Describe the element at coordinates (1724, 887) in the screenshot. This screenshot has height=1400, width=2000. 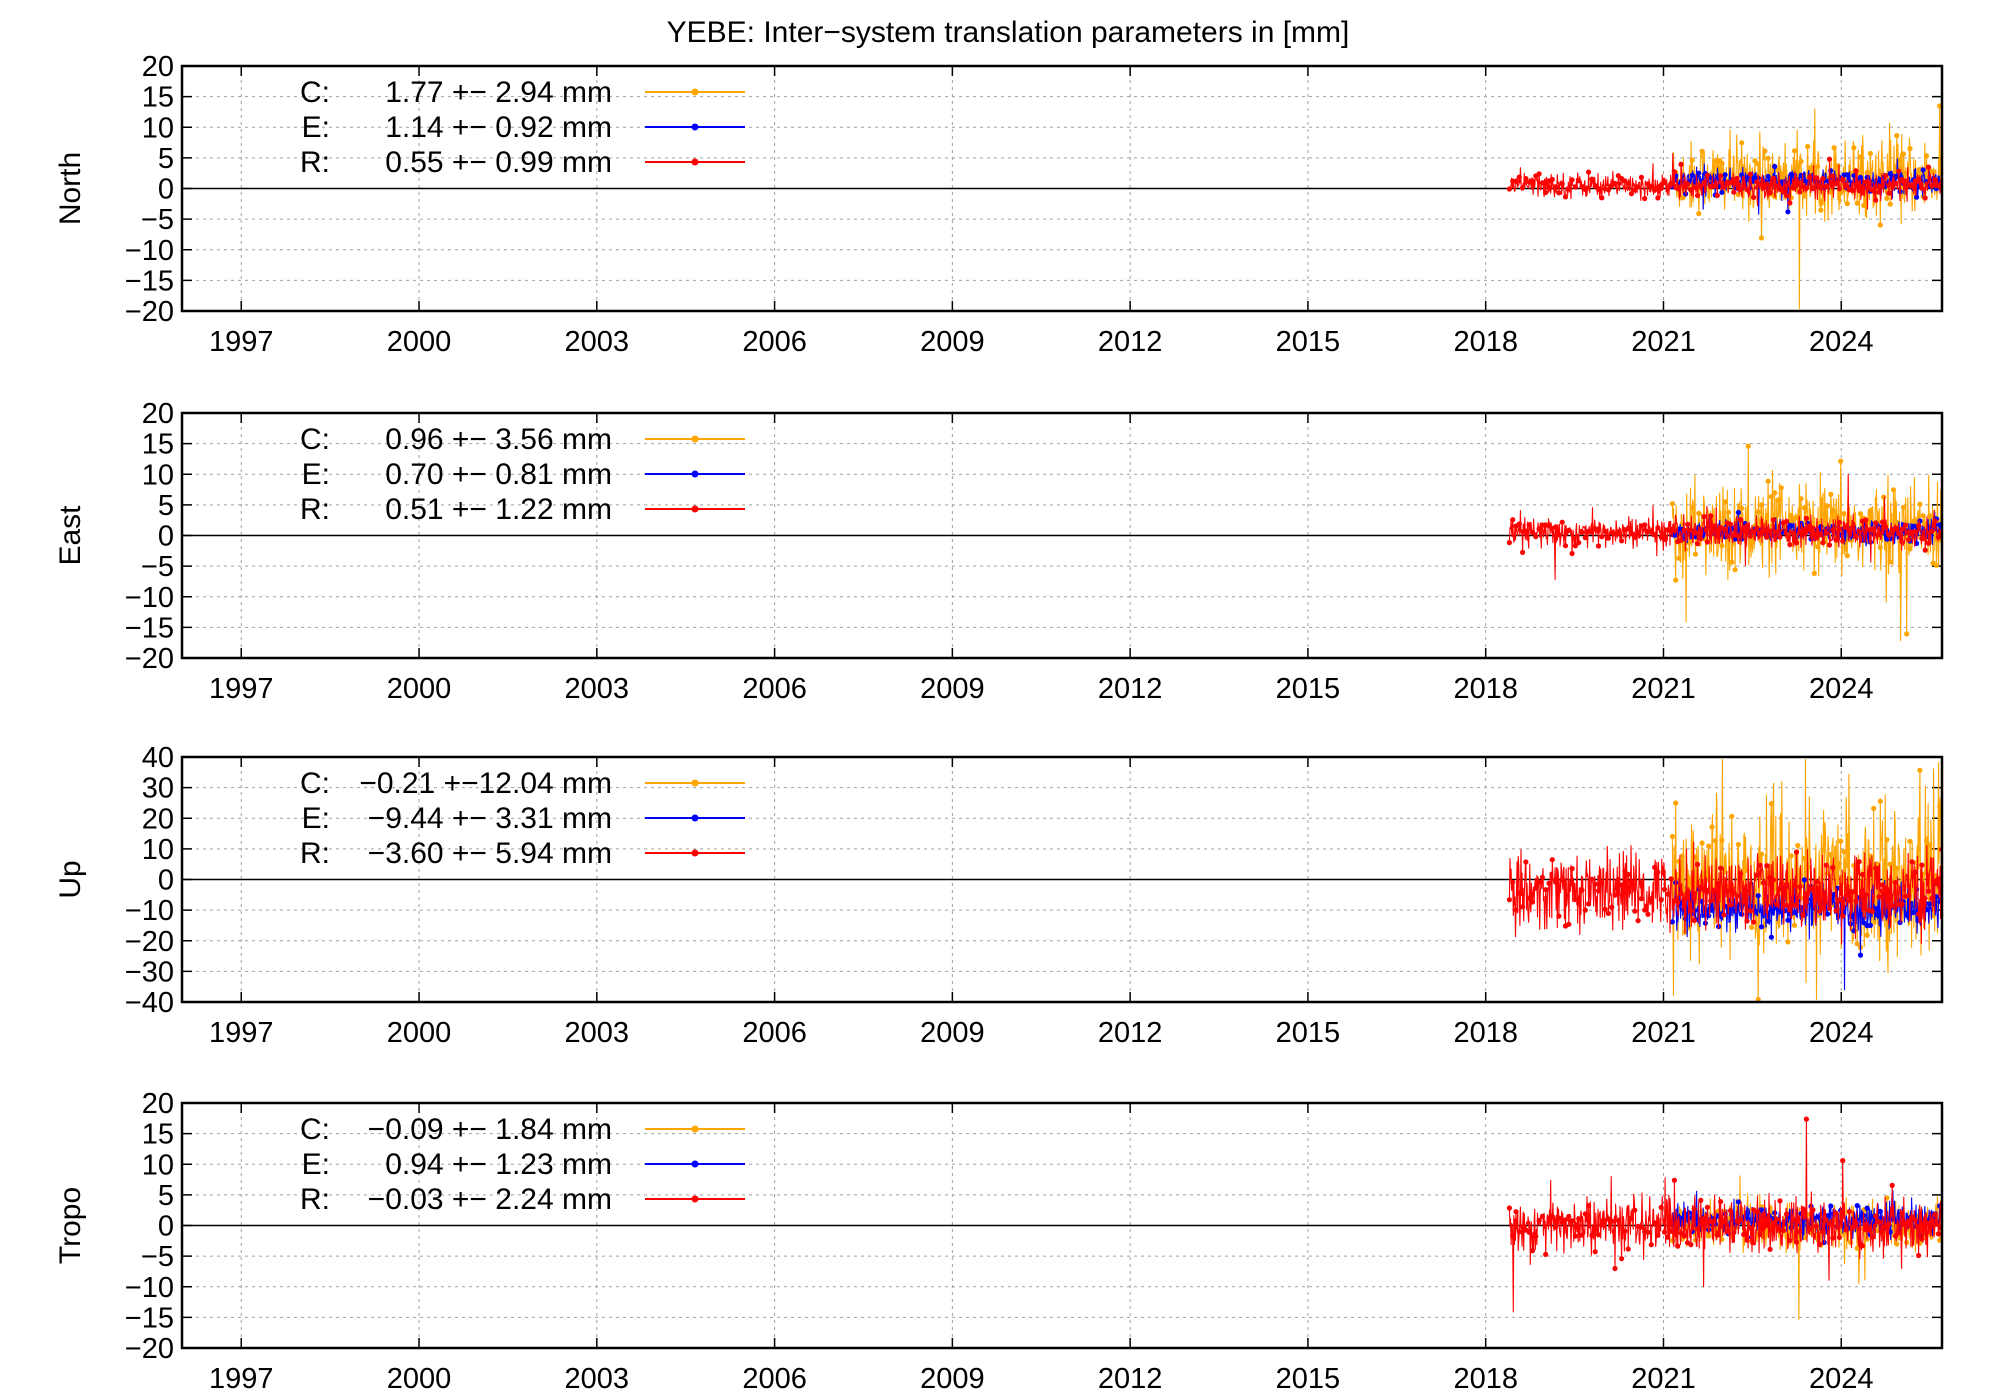
I see `series-markers-r` at that location.